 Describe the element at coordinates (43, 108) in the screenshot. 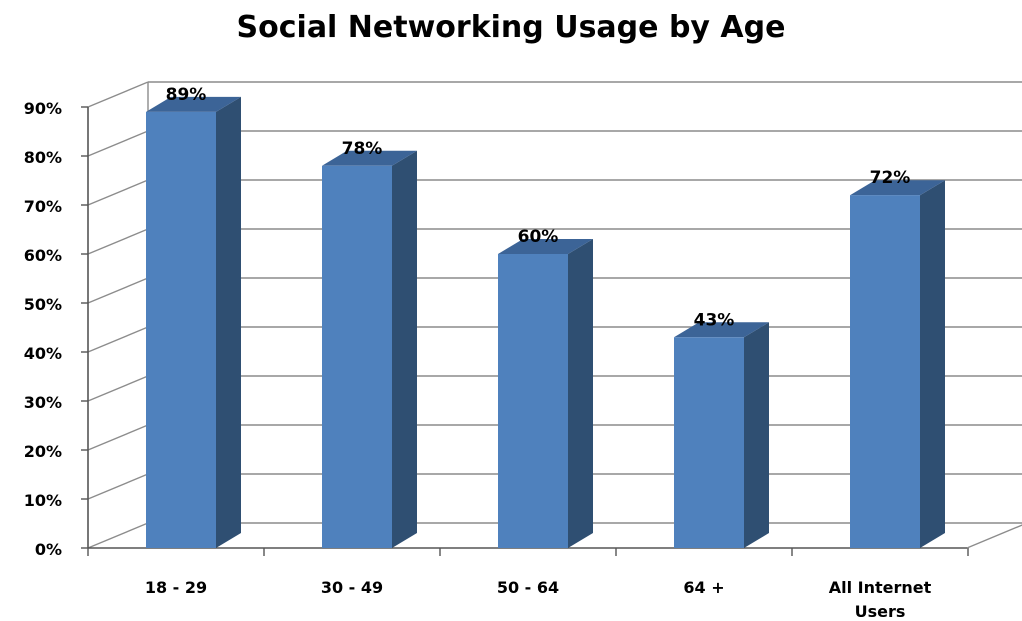

I see `y-tick-label: 90%` at that location.